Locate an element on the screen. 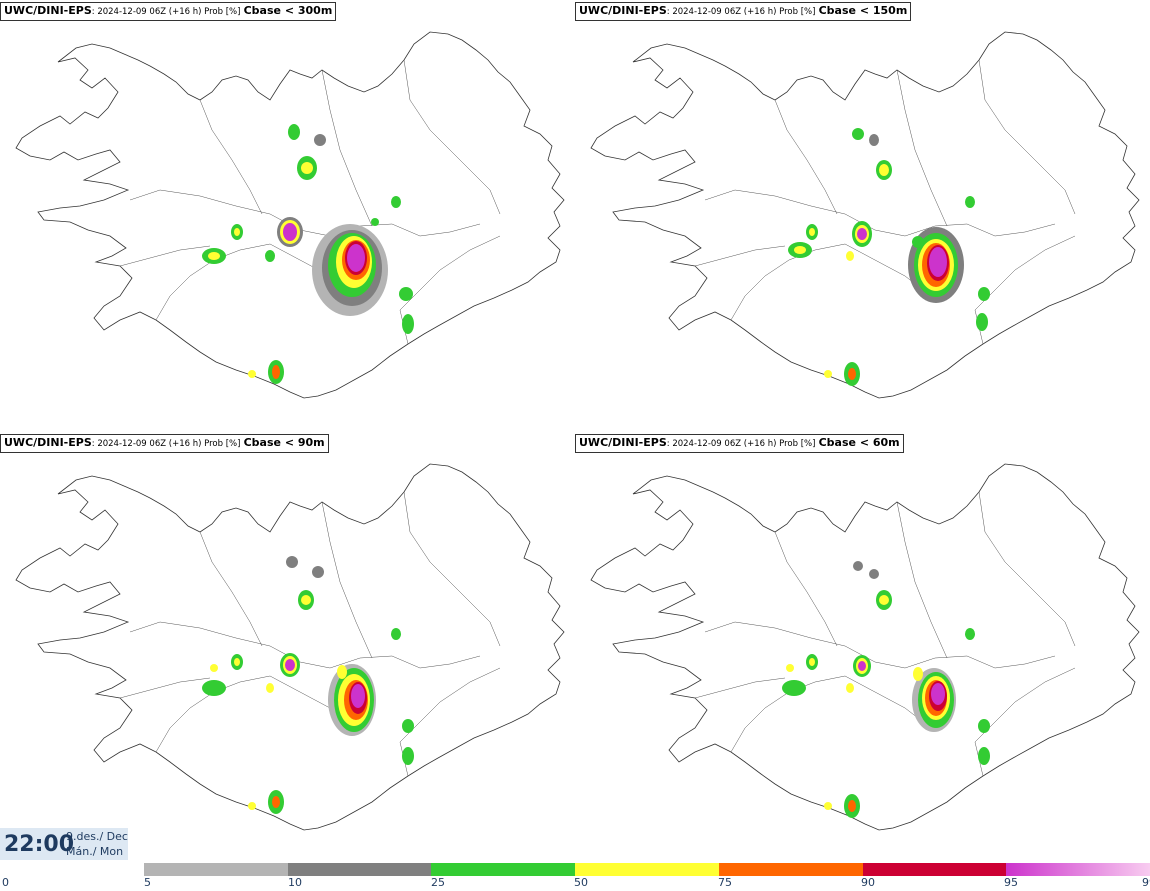 This screenshot has height=891, width=1150. valid-day: Mán./ Mon is located at coordinates (95, 851).